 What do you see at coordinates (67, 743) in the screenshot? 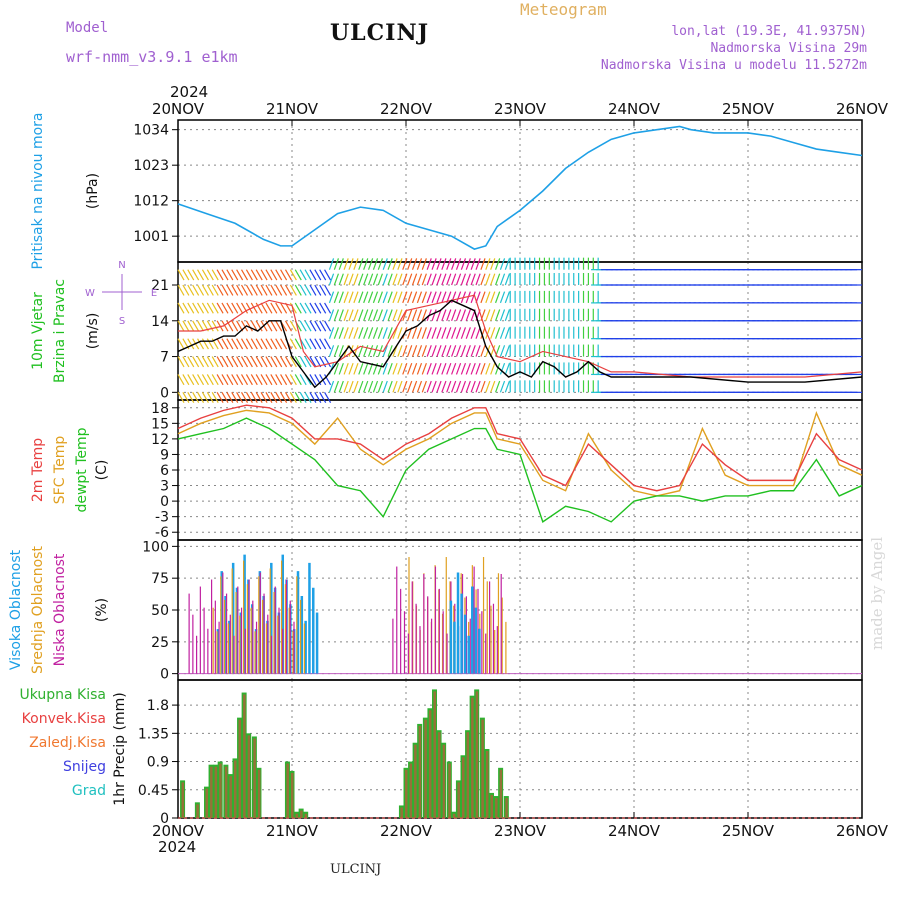
I see `precip-legend-item: Zaledj.Kisa` at bounding box center [67, 743].